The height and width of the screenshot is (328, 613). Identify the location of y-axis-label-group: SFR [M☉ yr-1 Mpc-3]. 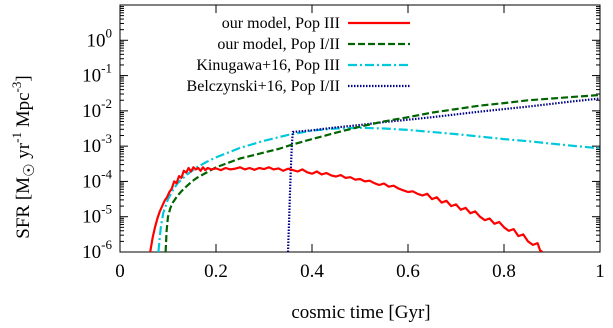
(23, 156).